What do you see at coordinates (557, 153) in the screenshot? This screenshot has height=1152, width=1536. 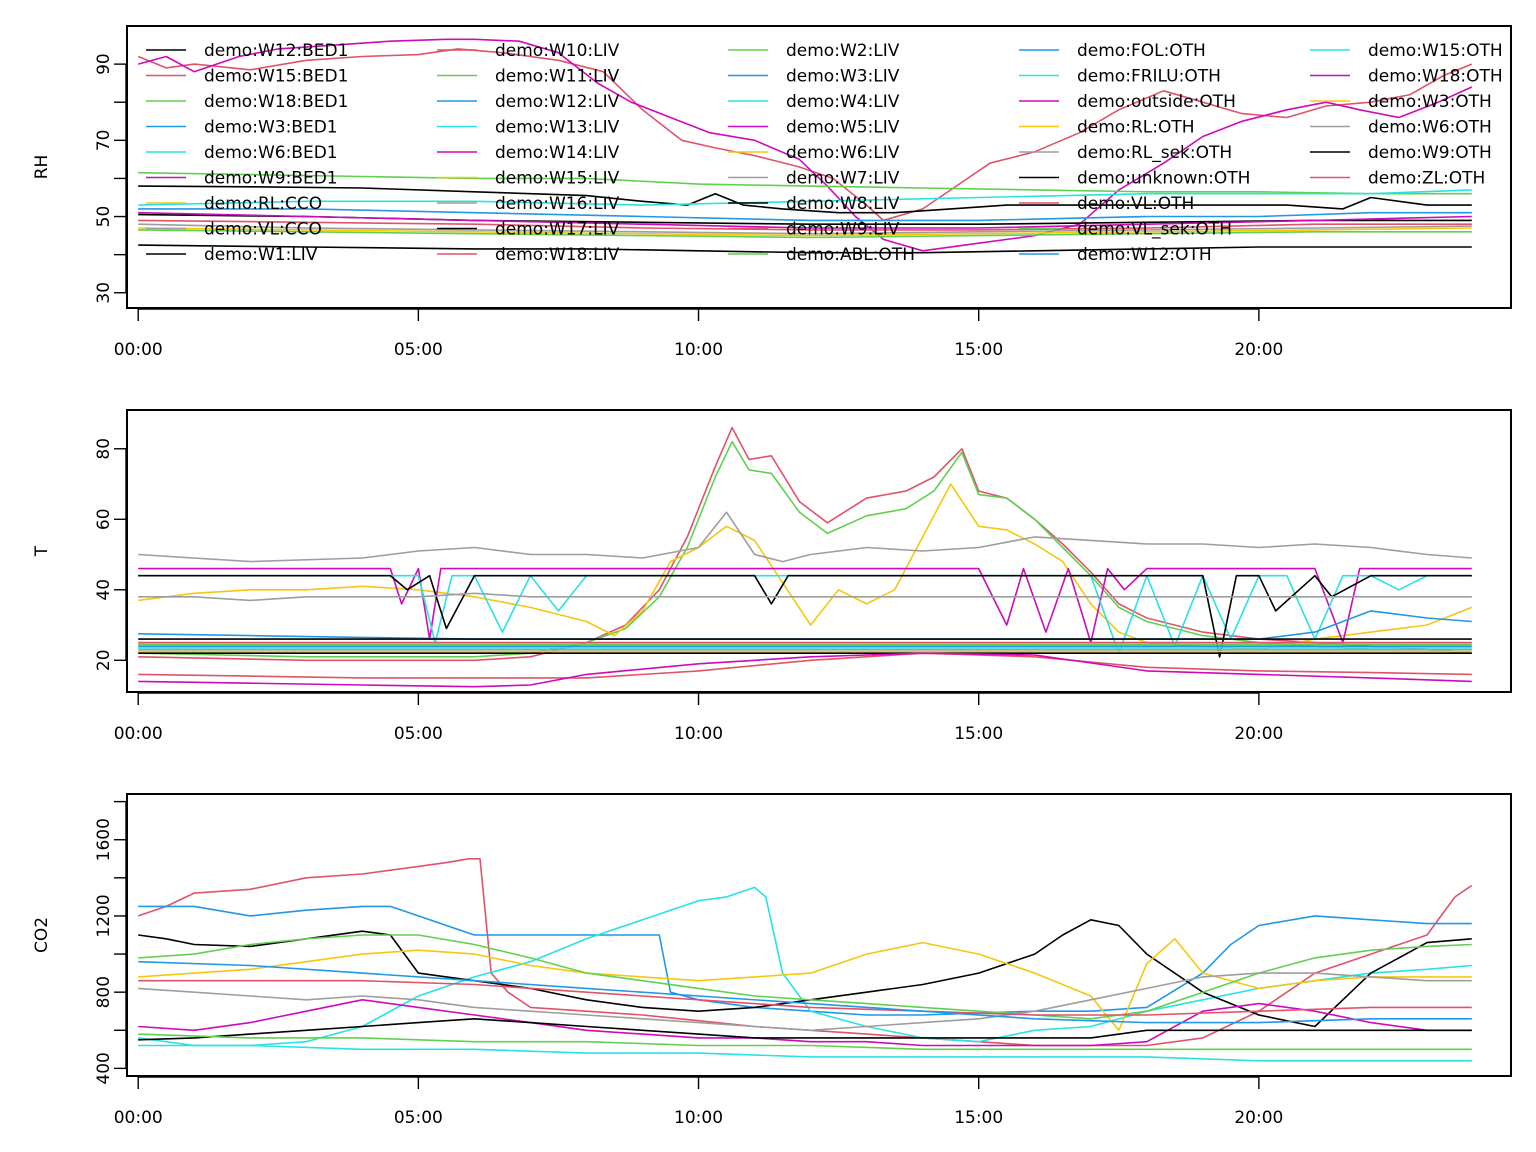 I see `legend-entry-label: demo:W14:LIV` at bounding box center [557, 153].